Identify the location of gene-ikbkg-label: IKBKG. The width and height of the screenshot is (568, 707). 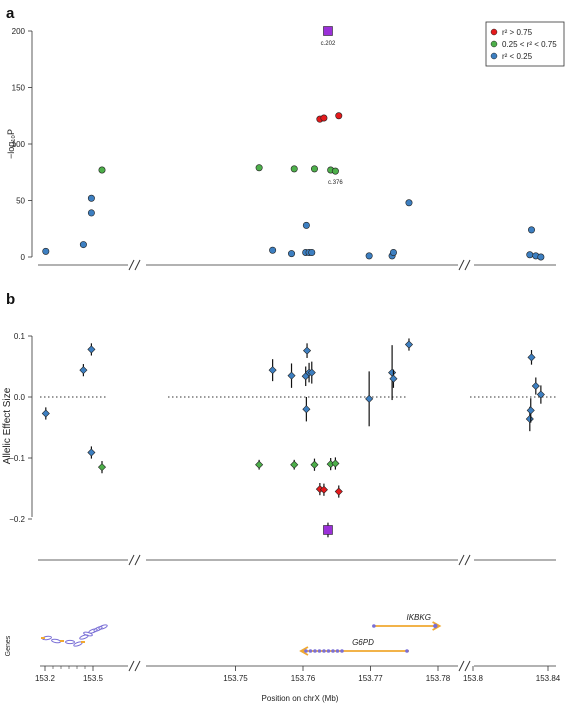
(418, 617).